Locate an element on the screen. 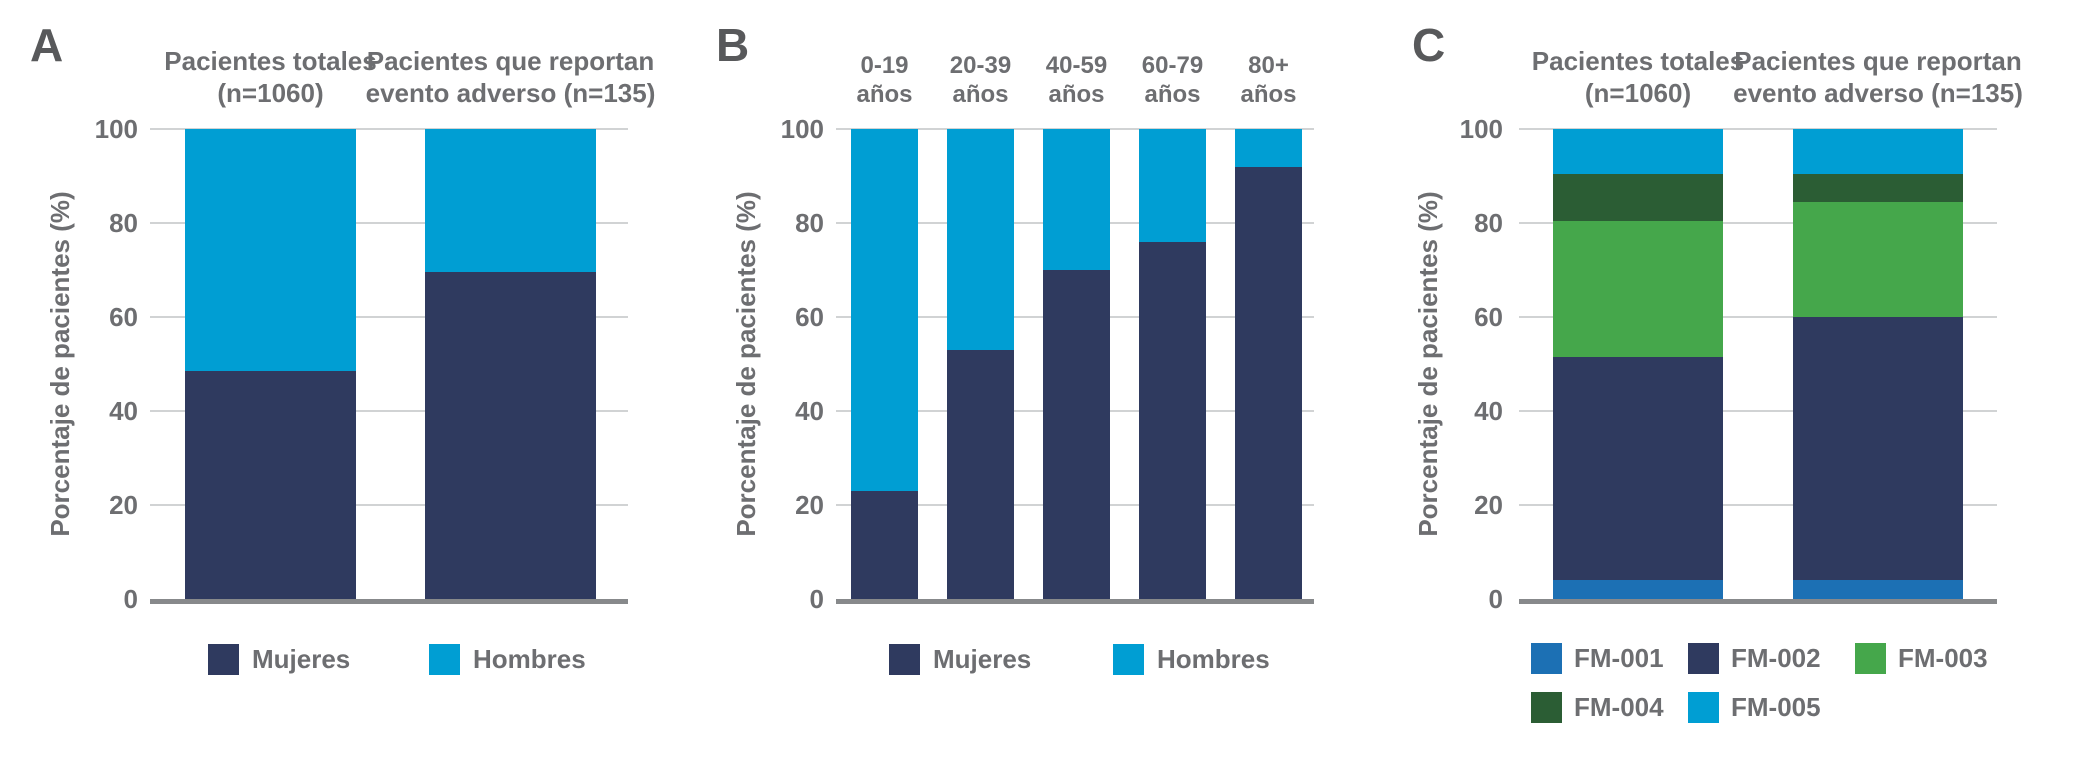 Image resolution: width=2100 pixels, height=765 pixels. panel-letter-b: B is located at coordinates (733, 45).